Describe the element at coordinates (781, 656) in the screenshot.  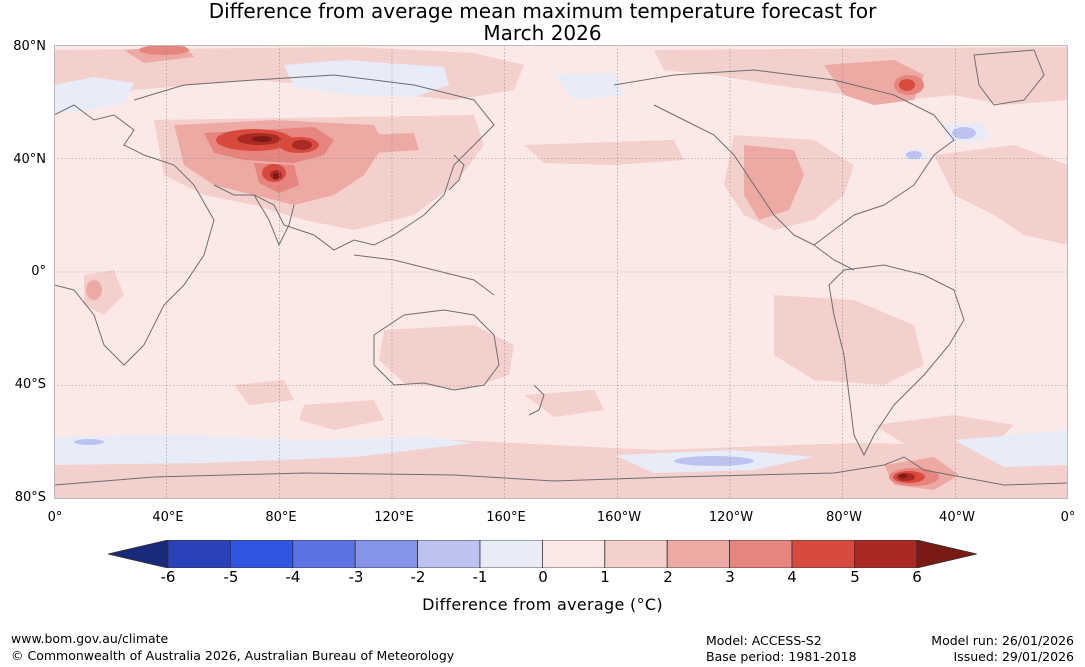
I see `footer-base-period: Base period: 1981-2018` at that location.